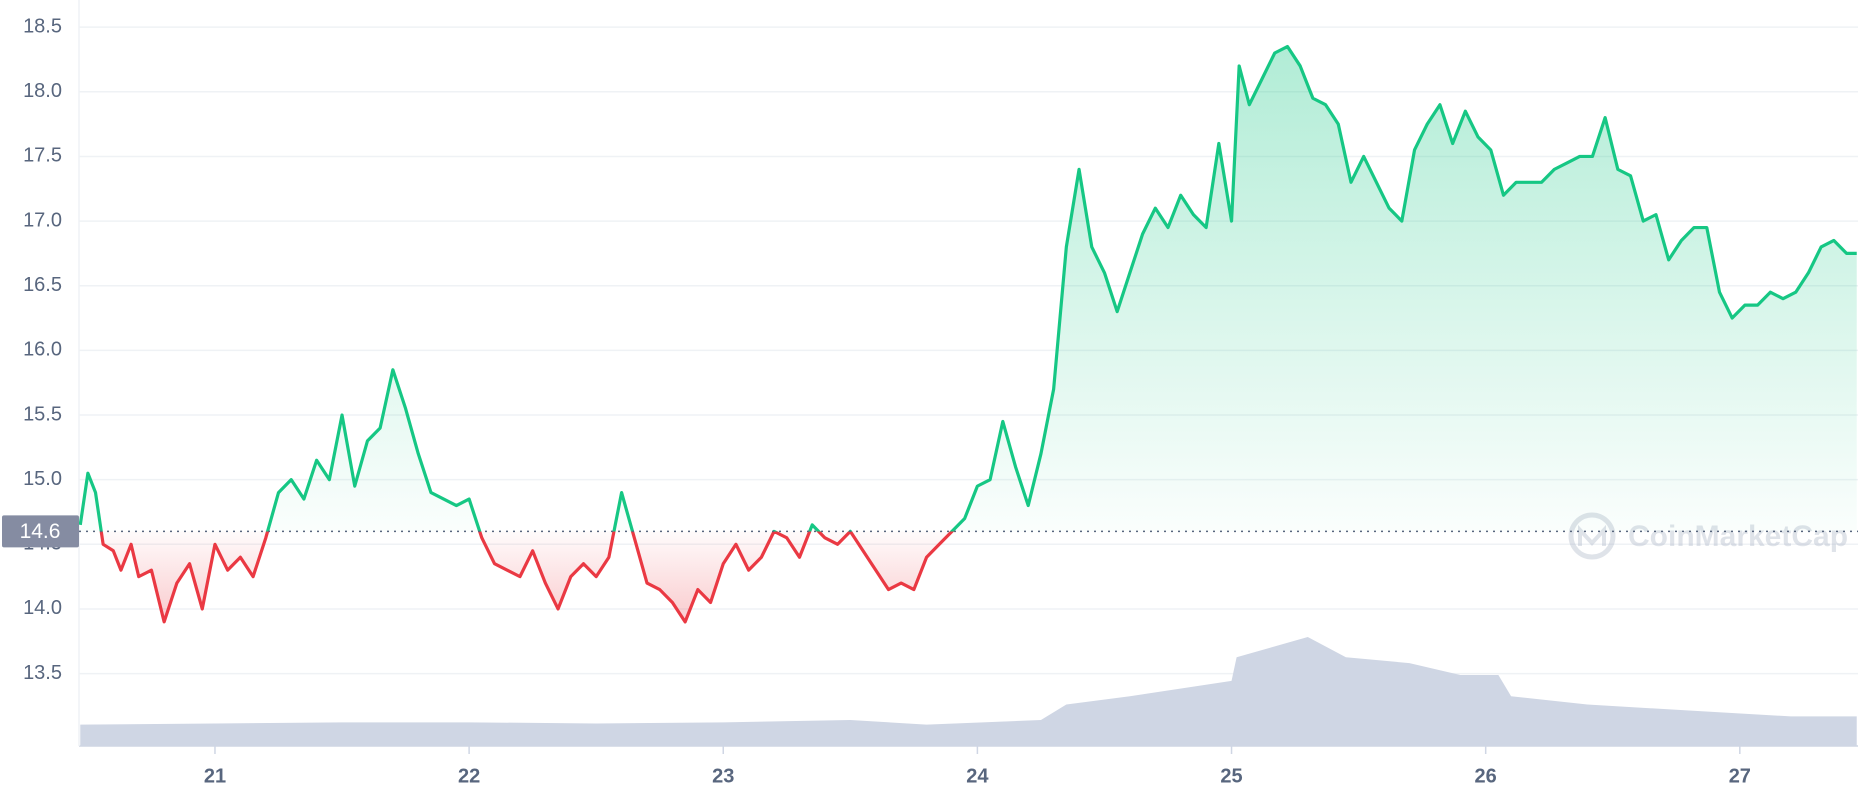 Image resolution: width=1858 pixels, height=800 pixels. What do you see at coordinates (1740, 776) in the screenshot?
I see `x-tick-label: 27` at bounding box center [1740, 776].